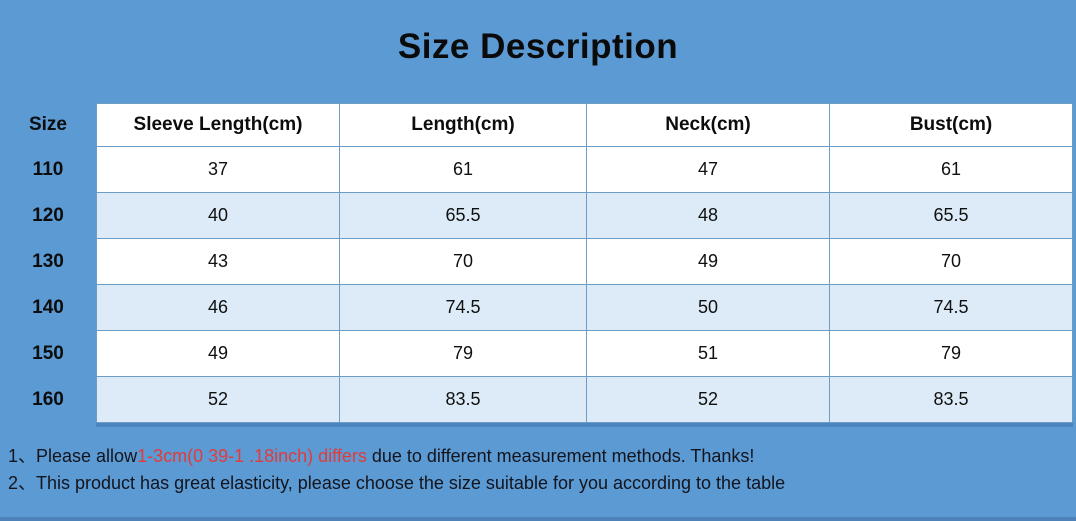 This screenshot has height=521, width=1076. I want to click on data-cell: 37, so click(218, 170).